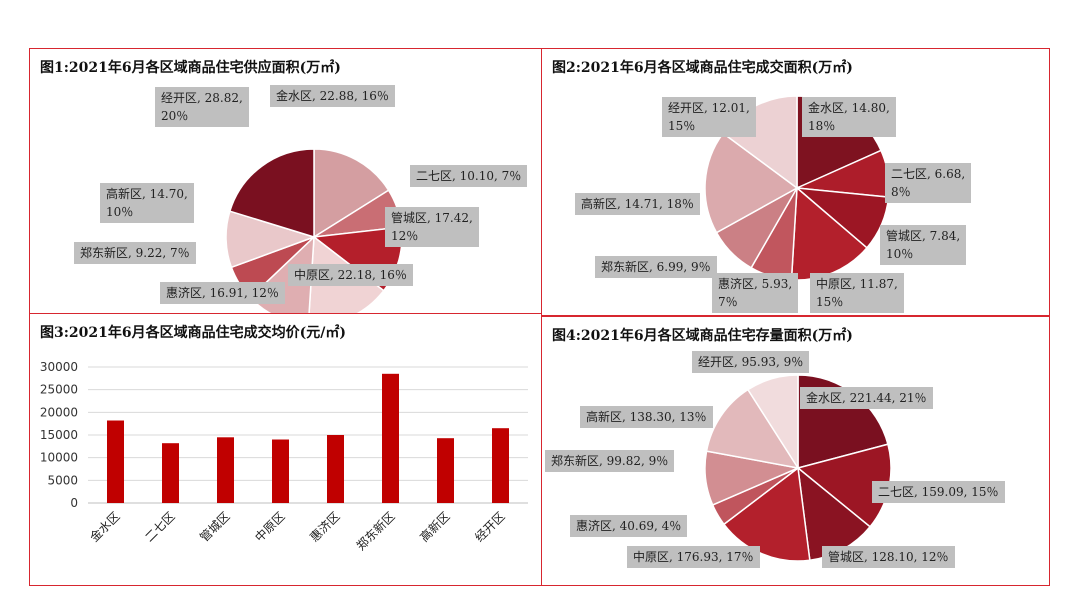 Image resolution: width=1080 pixels, height=608 pixels. I want to click on data-label-line: 金水区, 221.44, 21％, so click(866, 398).